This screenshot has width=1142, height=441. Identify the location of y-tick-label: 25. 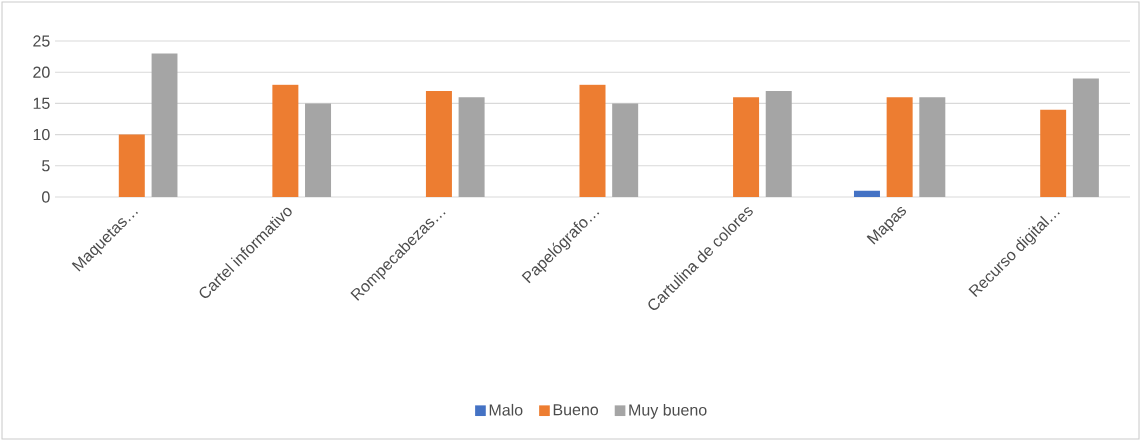
(41, 41).